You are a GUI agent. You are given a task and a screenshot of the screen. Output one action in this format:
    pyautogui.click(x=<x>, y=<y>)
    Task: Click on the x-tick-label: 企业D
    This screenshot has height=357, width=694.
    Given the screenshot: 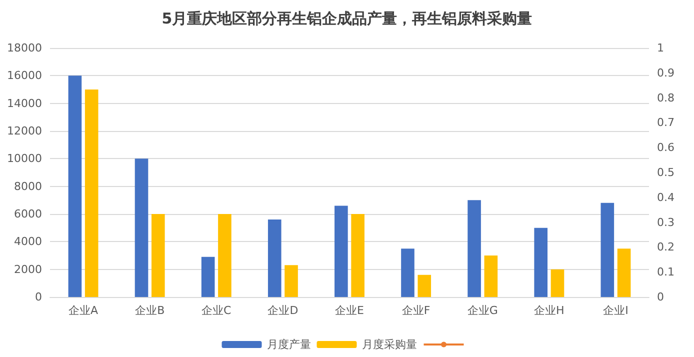 What is the action you would take?
    pyautogui.click(x=283, y=310)
    